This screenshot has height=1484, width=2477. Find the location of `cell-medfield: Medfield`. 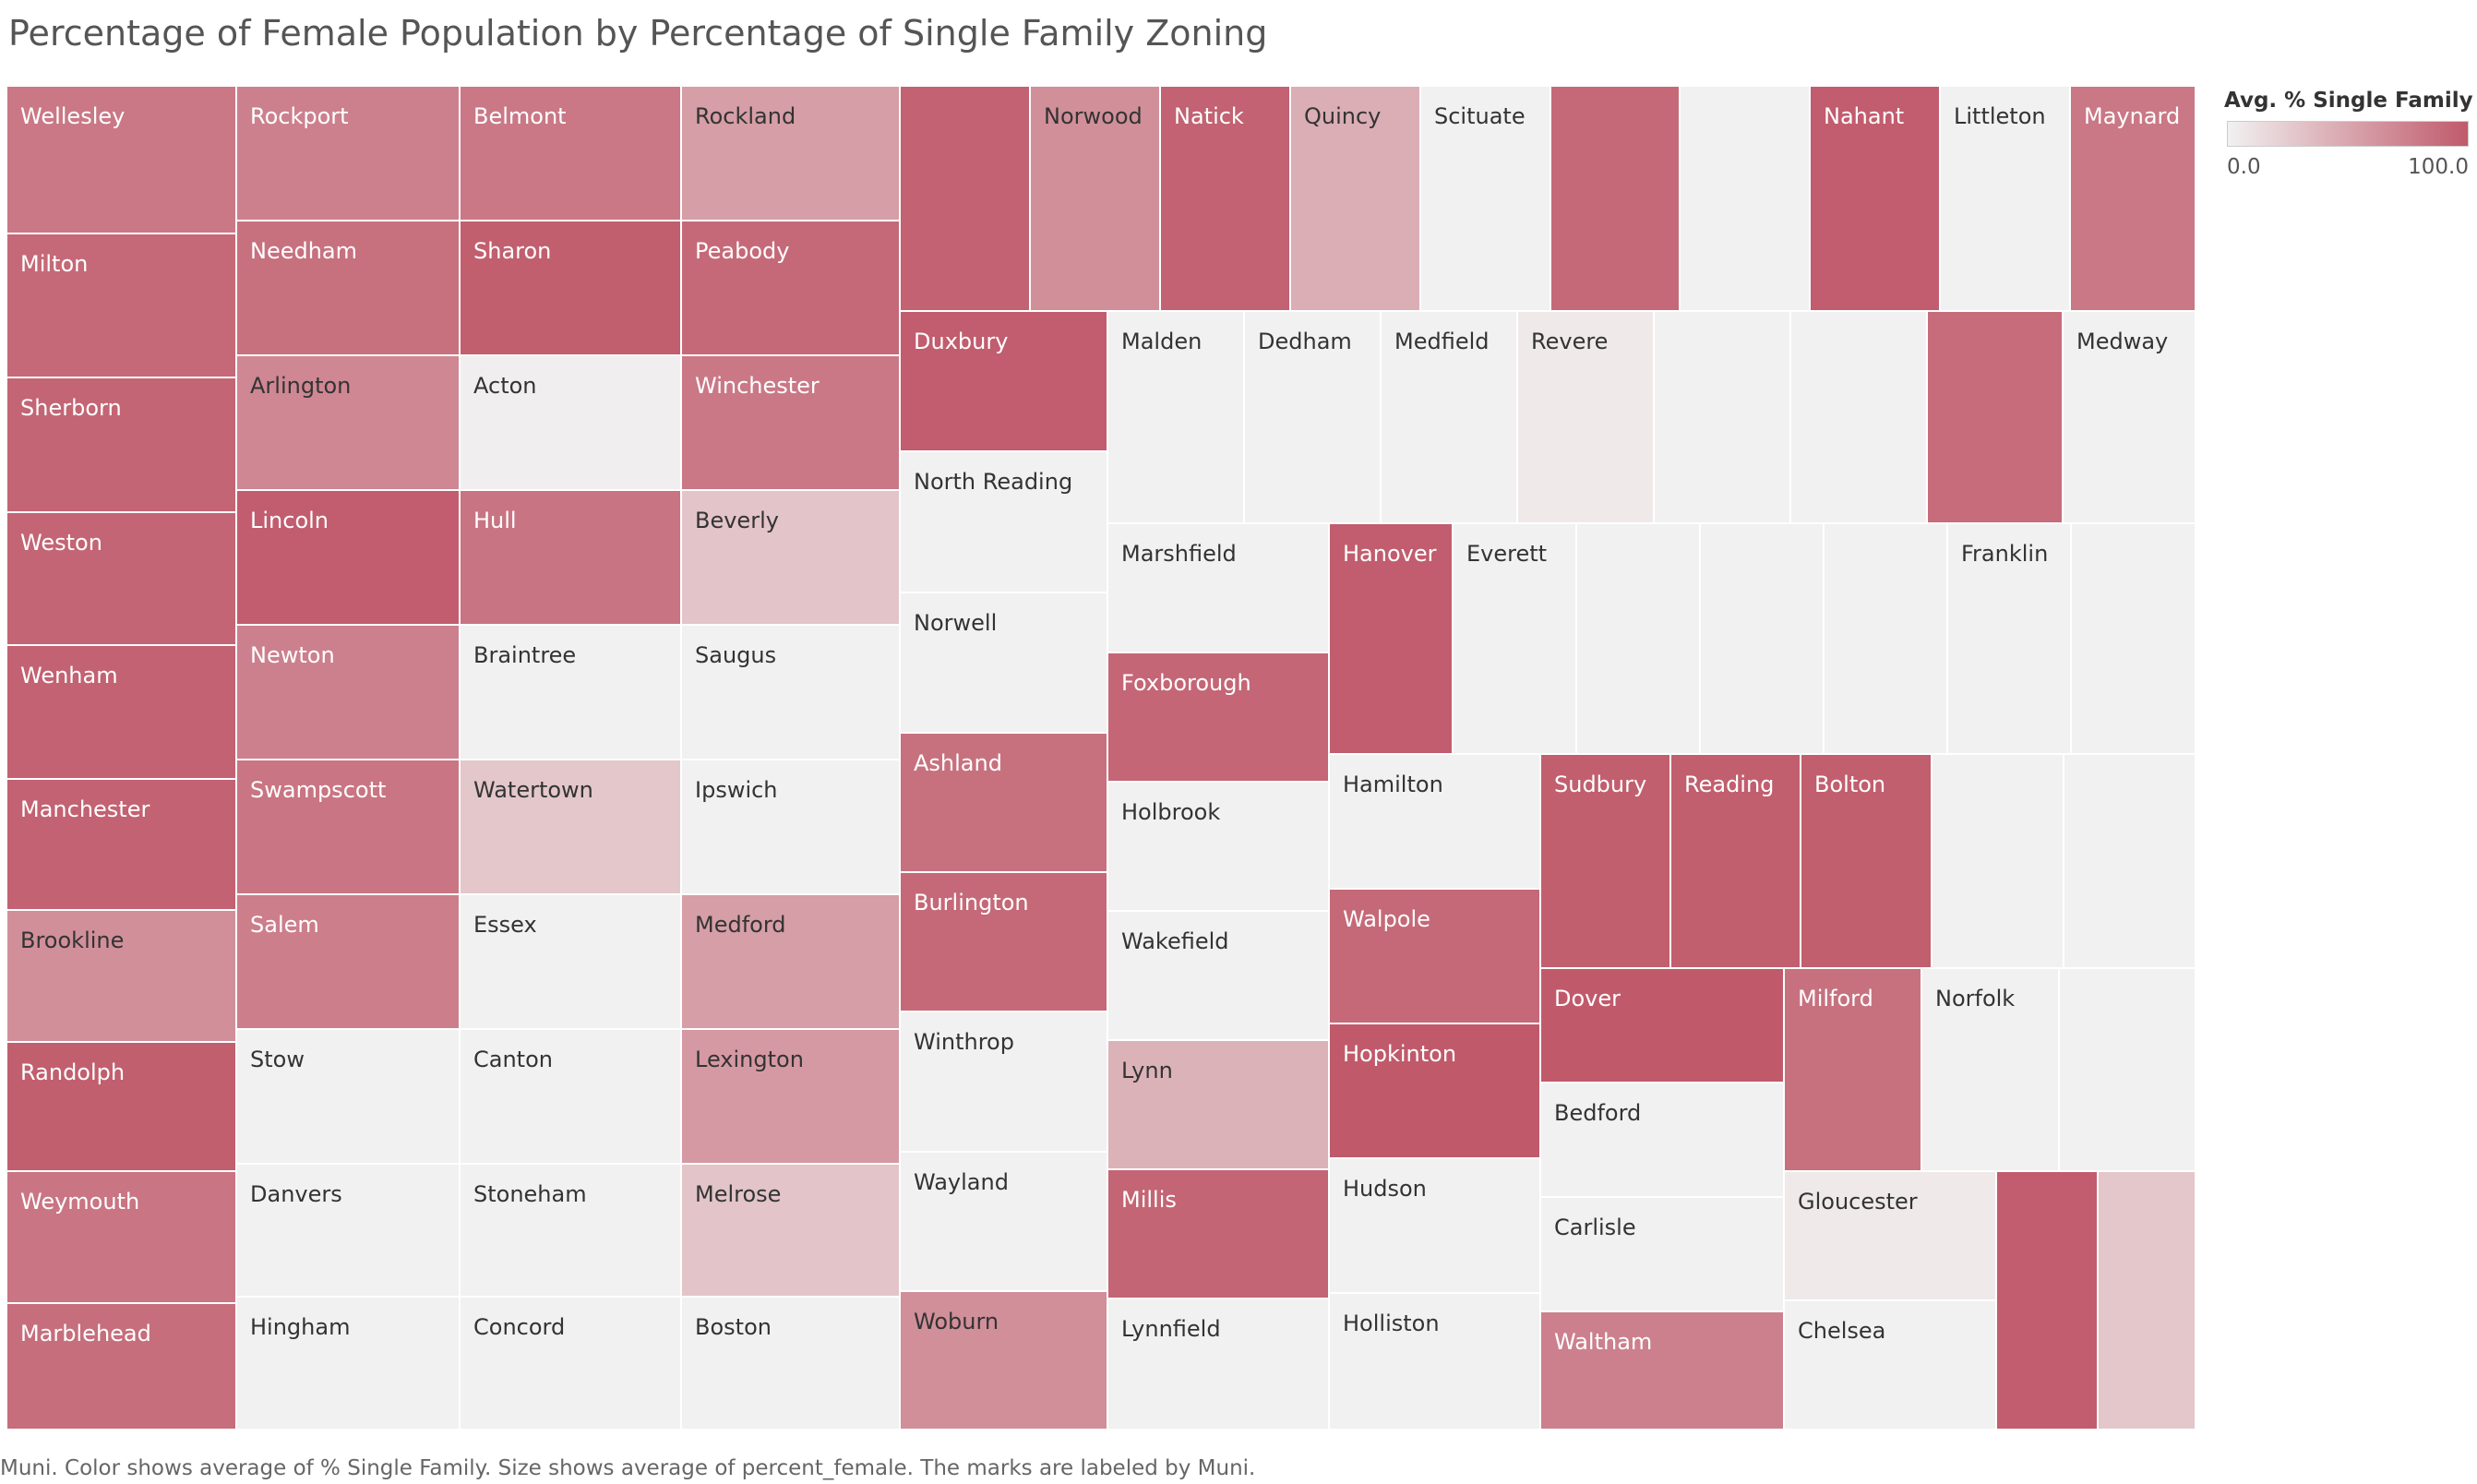

cell-medfield: Medfield is located at coordinates (1450, 418).